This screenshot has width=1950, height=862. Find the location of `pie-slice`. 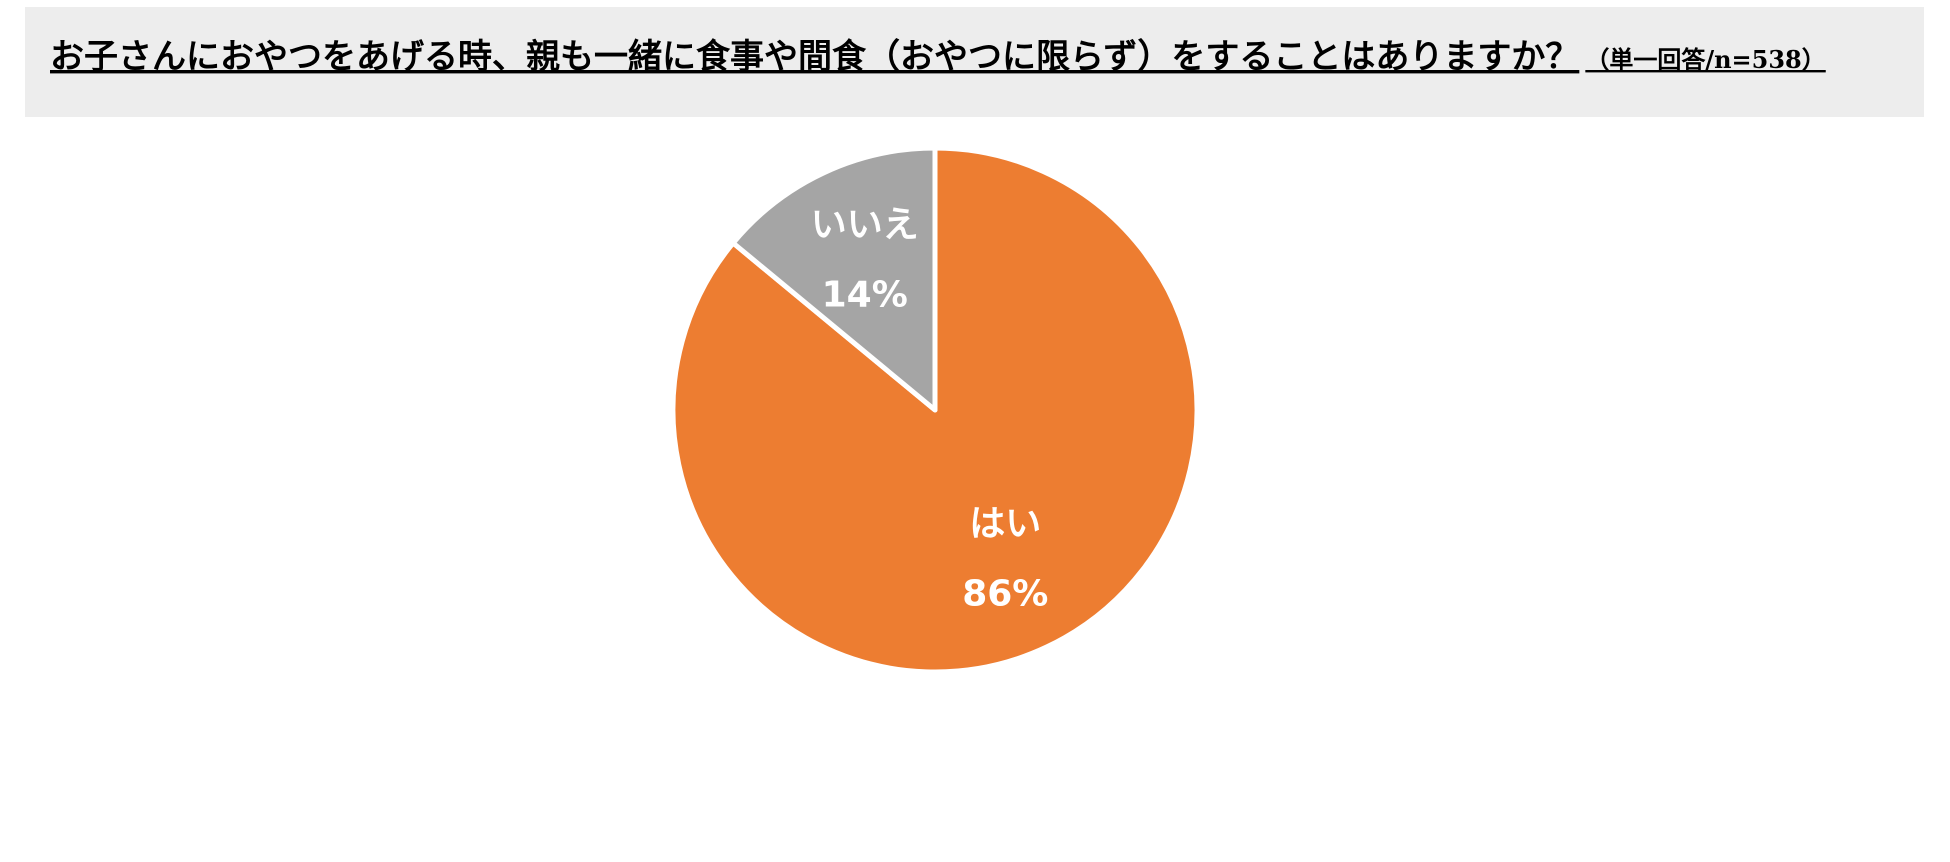

pie-slice is located at coordinates (834, 279).